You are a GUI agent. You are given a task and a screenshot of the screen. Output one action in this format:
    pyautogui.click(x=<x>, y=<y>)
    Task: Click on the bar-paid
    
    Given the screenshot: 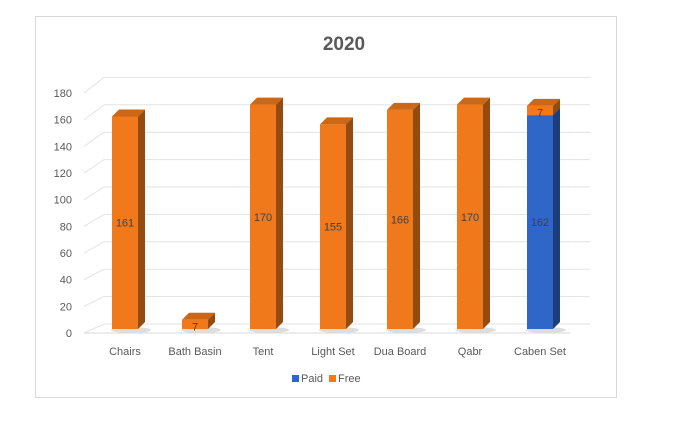 What is the action you would take?
    pyautogui.click(x=540, y=222)
    